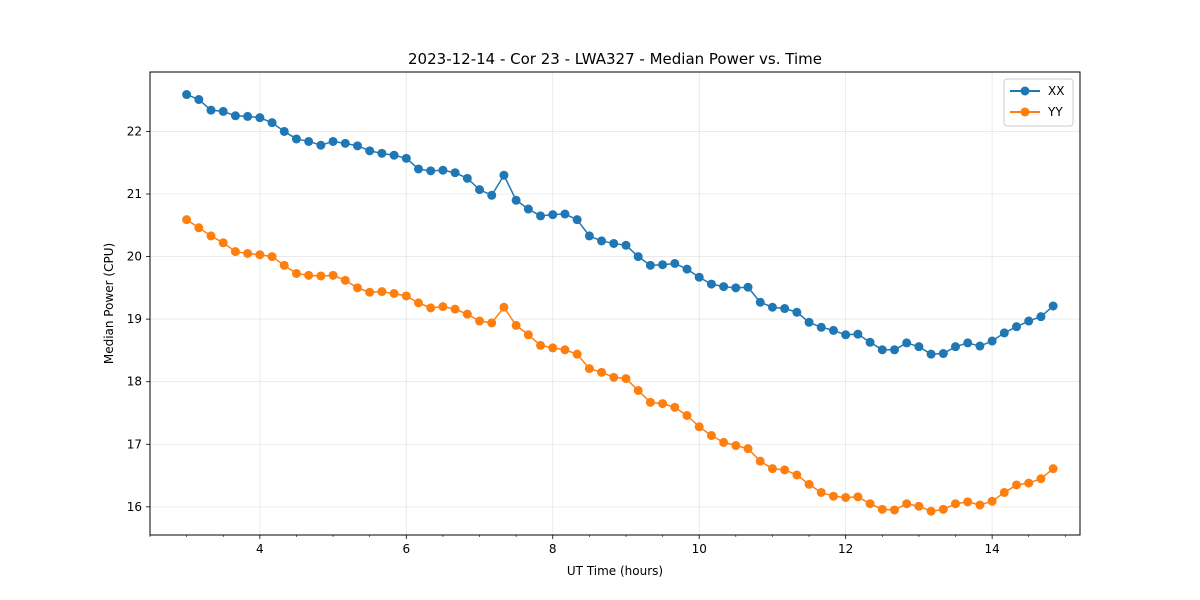  What do you see at coordinates (615, 571) in the screenshot?
I see `x-axis-label: UT Time (hours)` at bounding box center [615, 571].